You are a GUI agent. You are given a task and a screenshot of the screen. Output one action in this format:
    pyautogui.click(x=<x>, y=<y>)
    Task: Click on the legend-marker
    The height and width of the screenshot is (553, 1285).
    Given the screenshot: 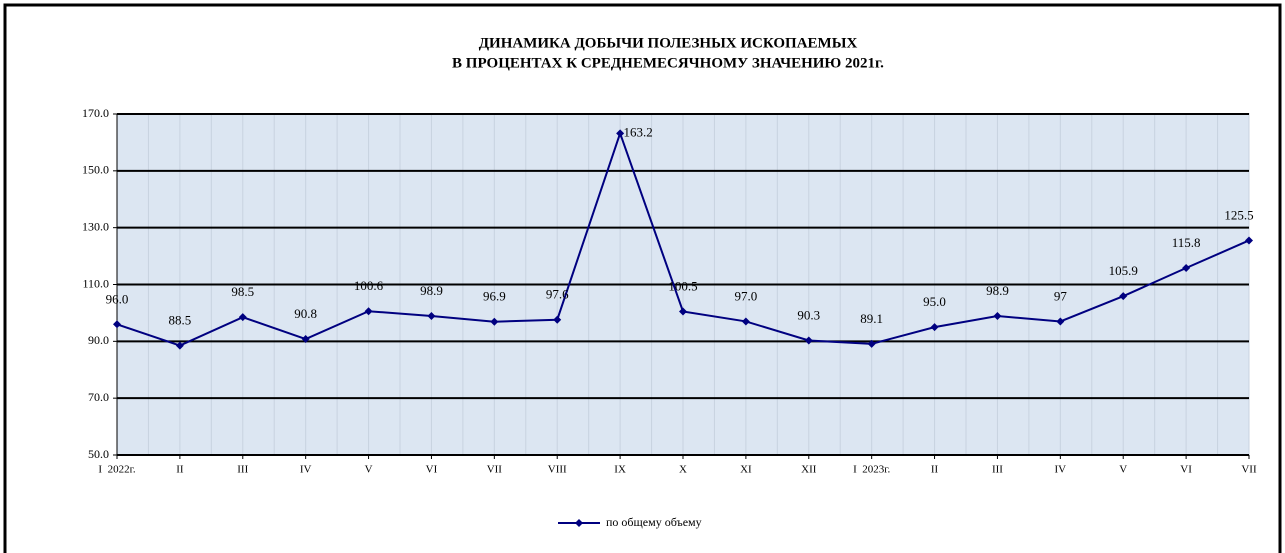 What is the action you would take?
    pyautogui.click(x=579, y=523)
    